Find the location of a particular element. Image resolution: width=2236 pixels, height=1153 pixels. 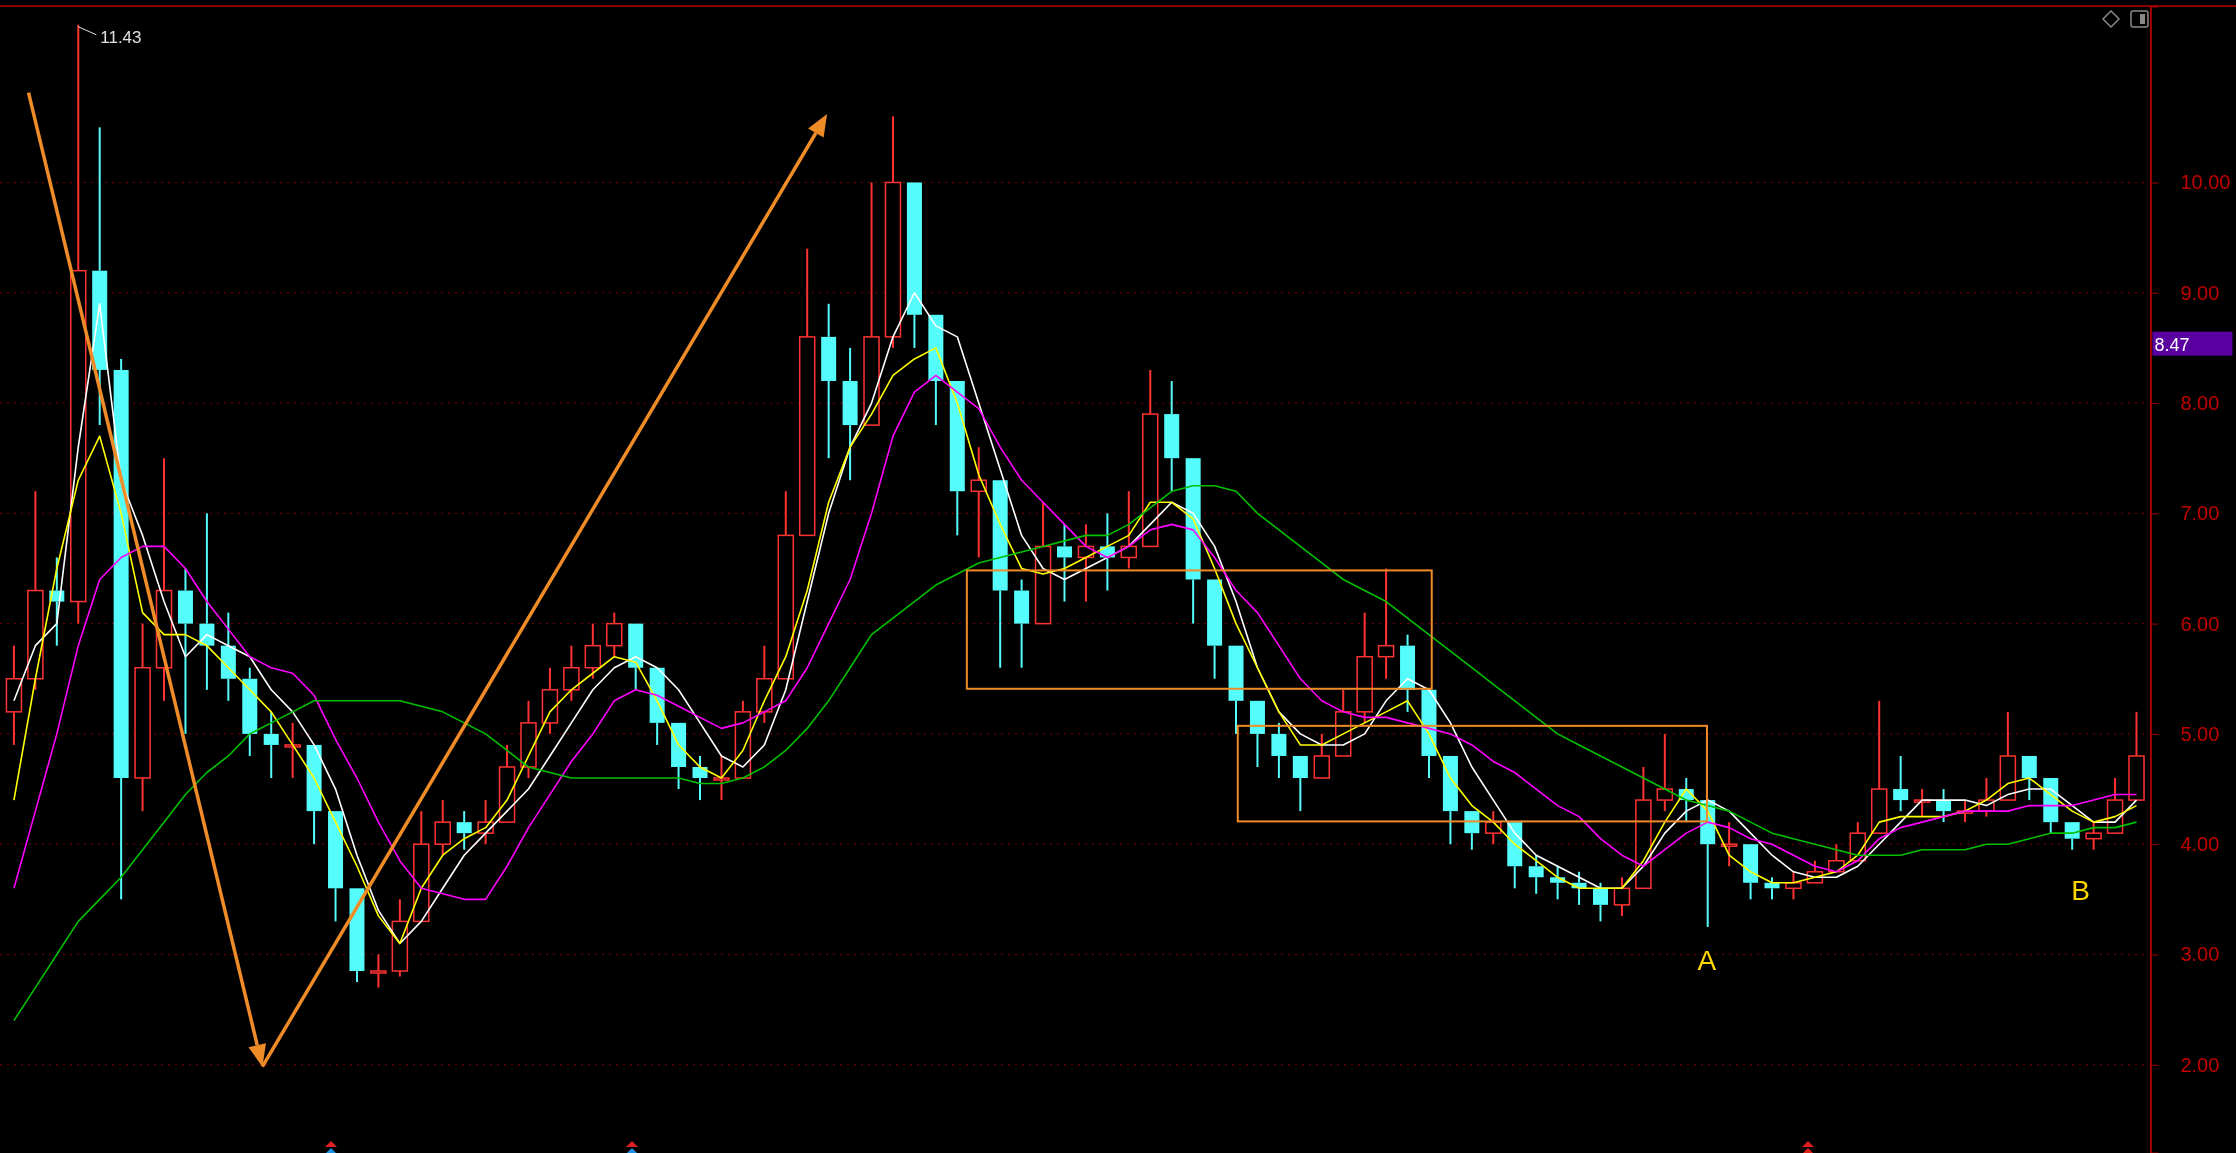

y-tick-label: 6.00 is located at coordinates (2200, 623).